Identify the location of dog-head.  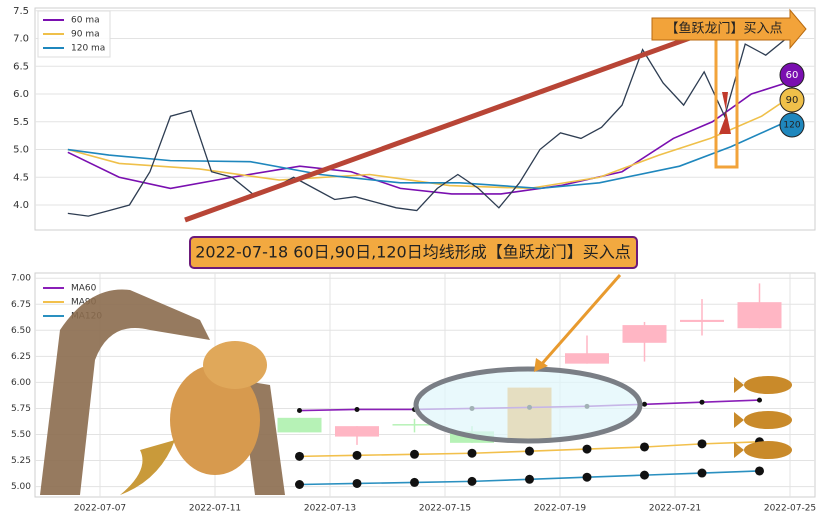
(235, 365).